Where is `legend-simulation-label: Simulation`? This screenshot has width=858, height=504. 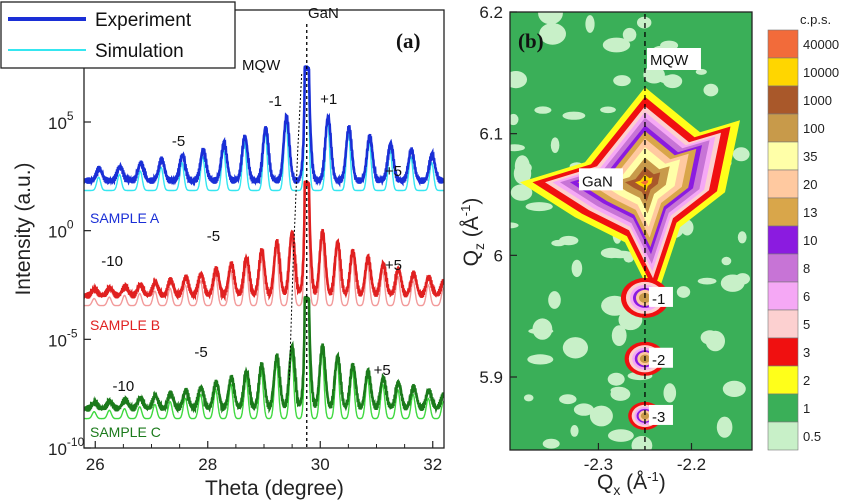
legend-simulation-label: Simulation is located at coordinates (139, 51).